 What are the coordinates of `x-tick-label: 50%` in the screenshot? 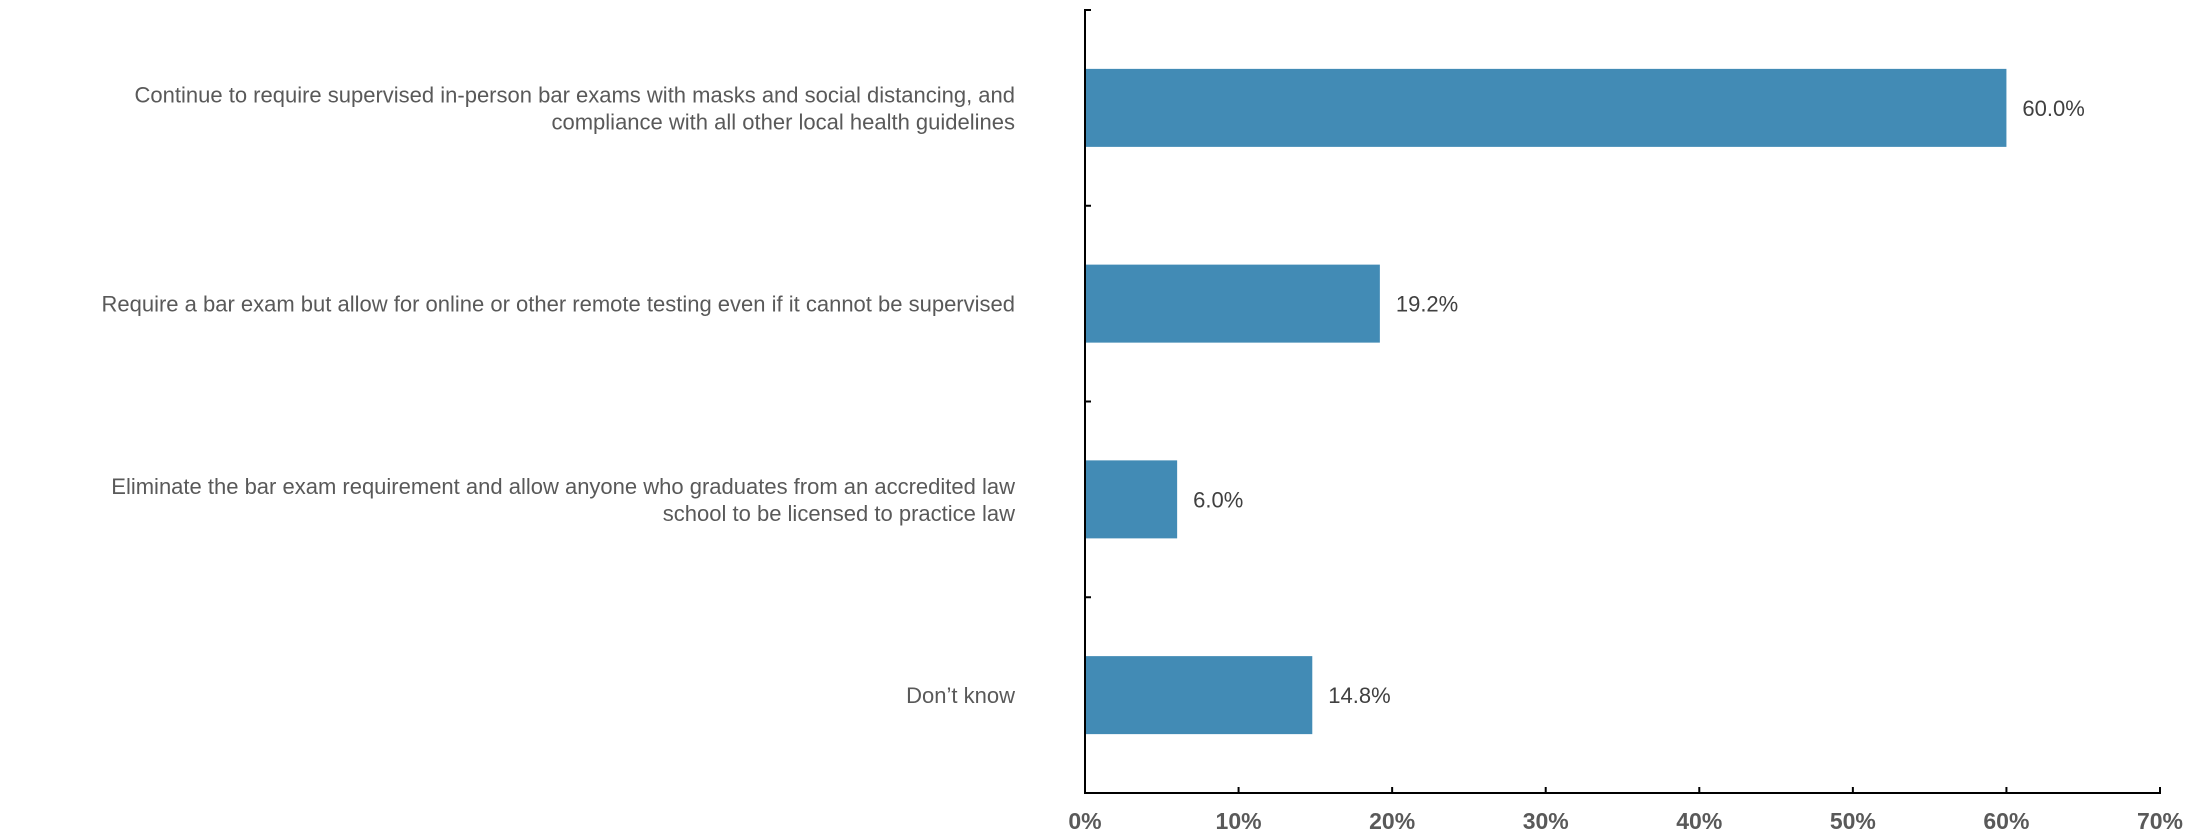 It's located at (1853, 820).